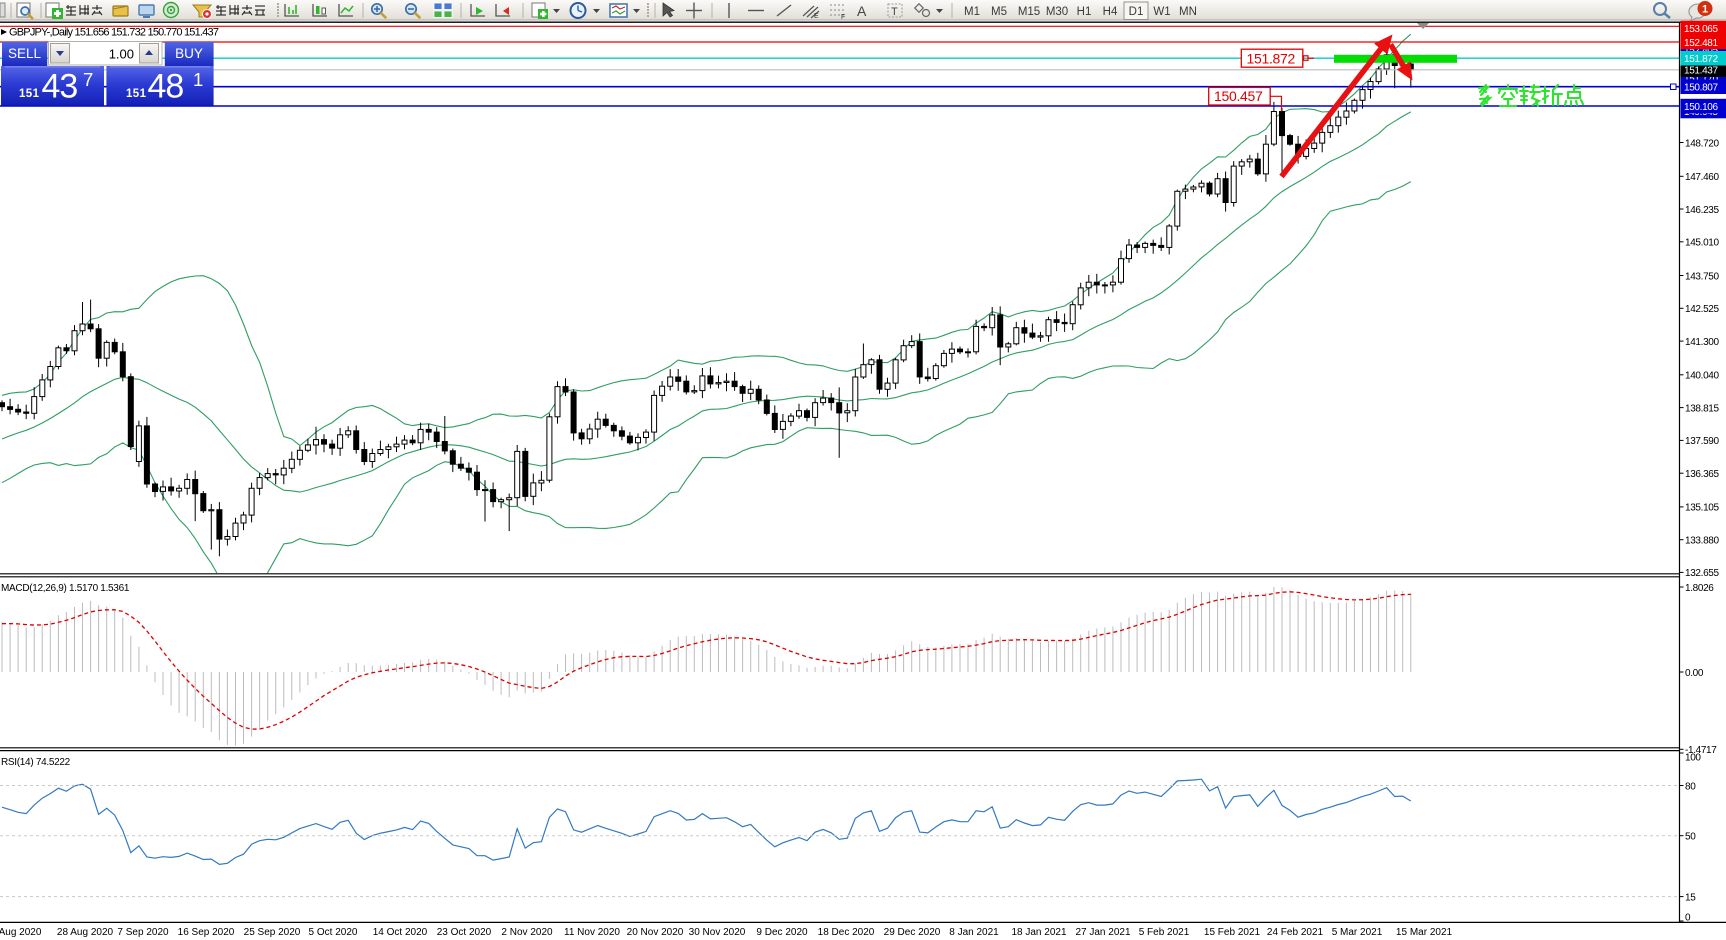 The height and width of the screenshot is (940, 1726). I want to click on svg-text: 14 Oct 2020, so click(400, 932).